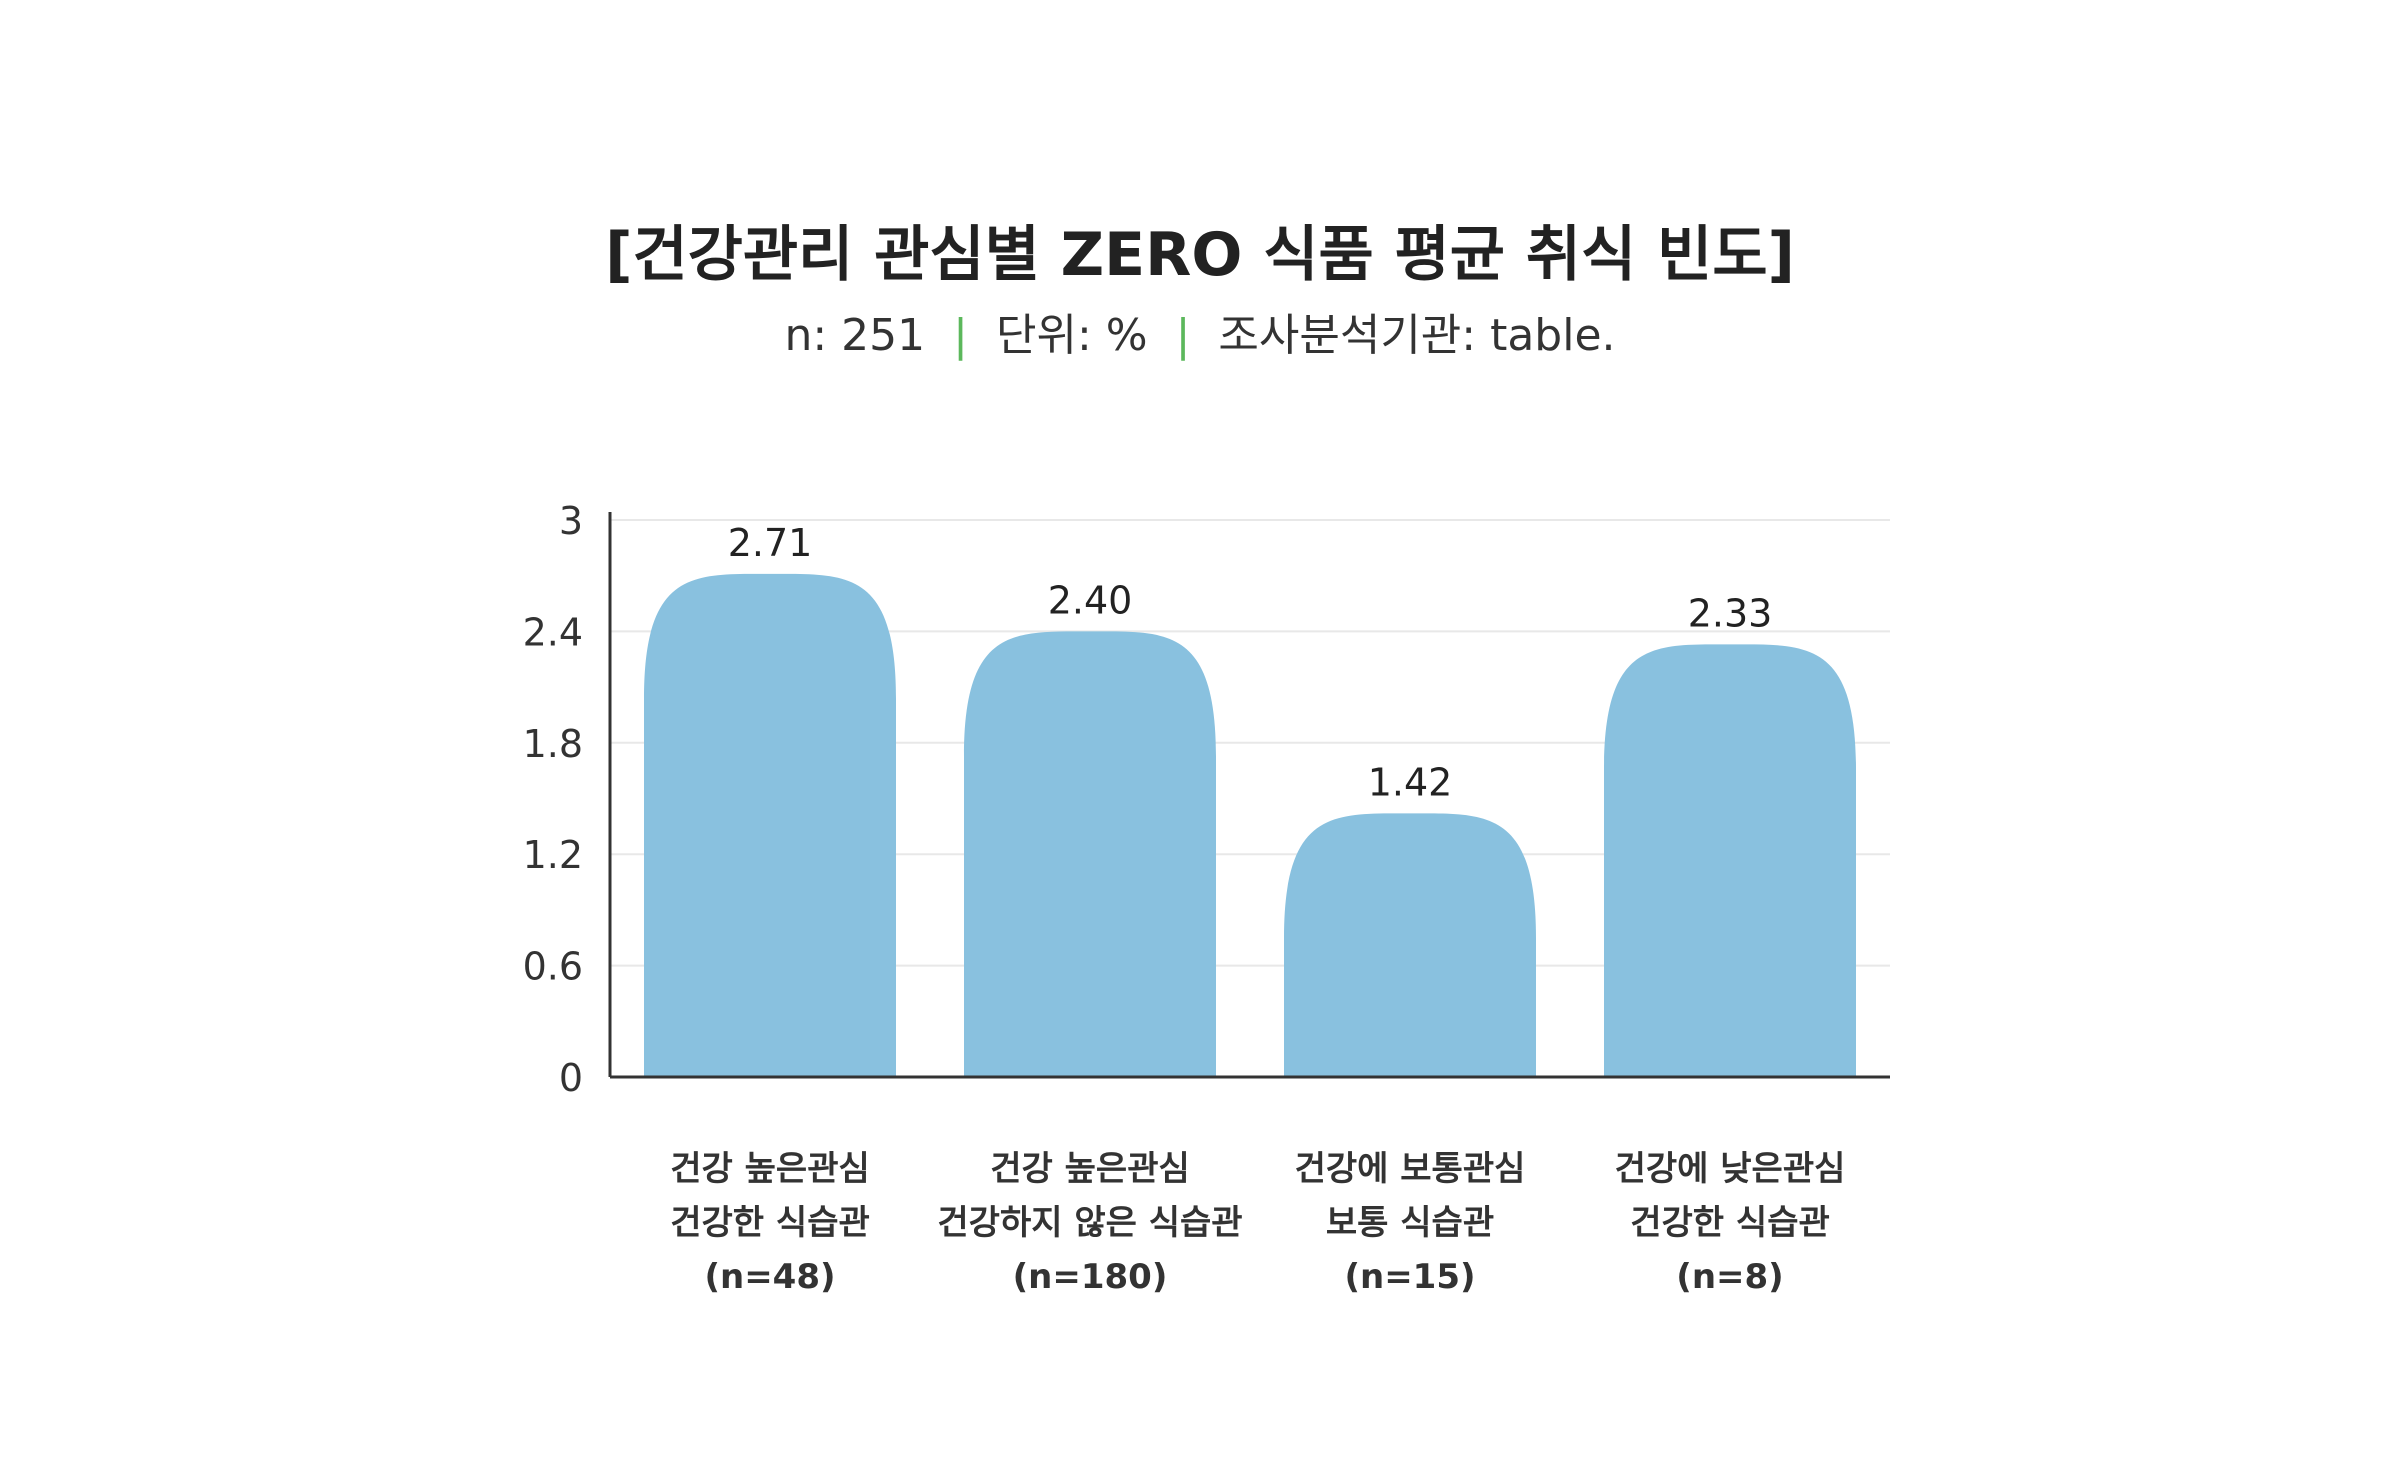  I want to click on chart-title: [건강관리 관심별 ZERO 식품 평균 취식 빈도], so click(1200, 255).